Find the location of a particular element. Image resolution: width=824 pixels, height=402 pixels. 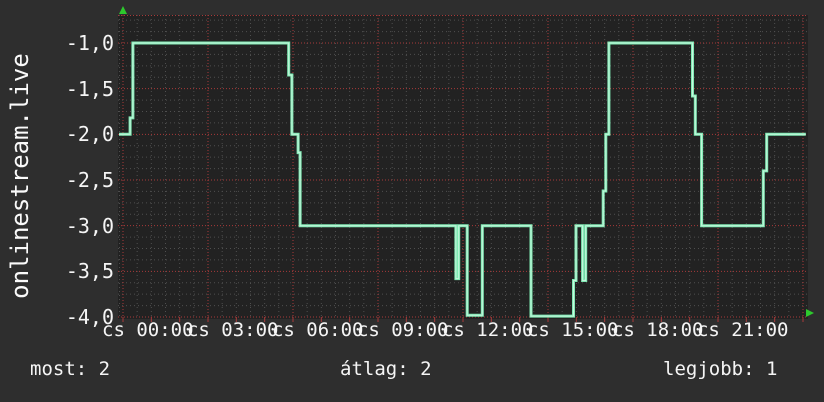

x-tick-label: cs 12:00 is located at coordinates (487, 330).